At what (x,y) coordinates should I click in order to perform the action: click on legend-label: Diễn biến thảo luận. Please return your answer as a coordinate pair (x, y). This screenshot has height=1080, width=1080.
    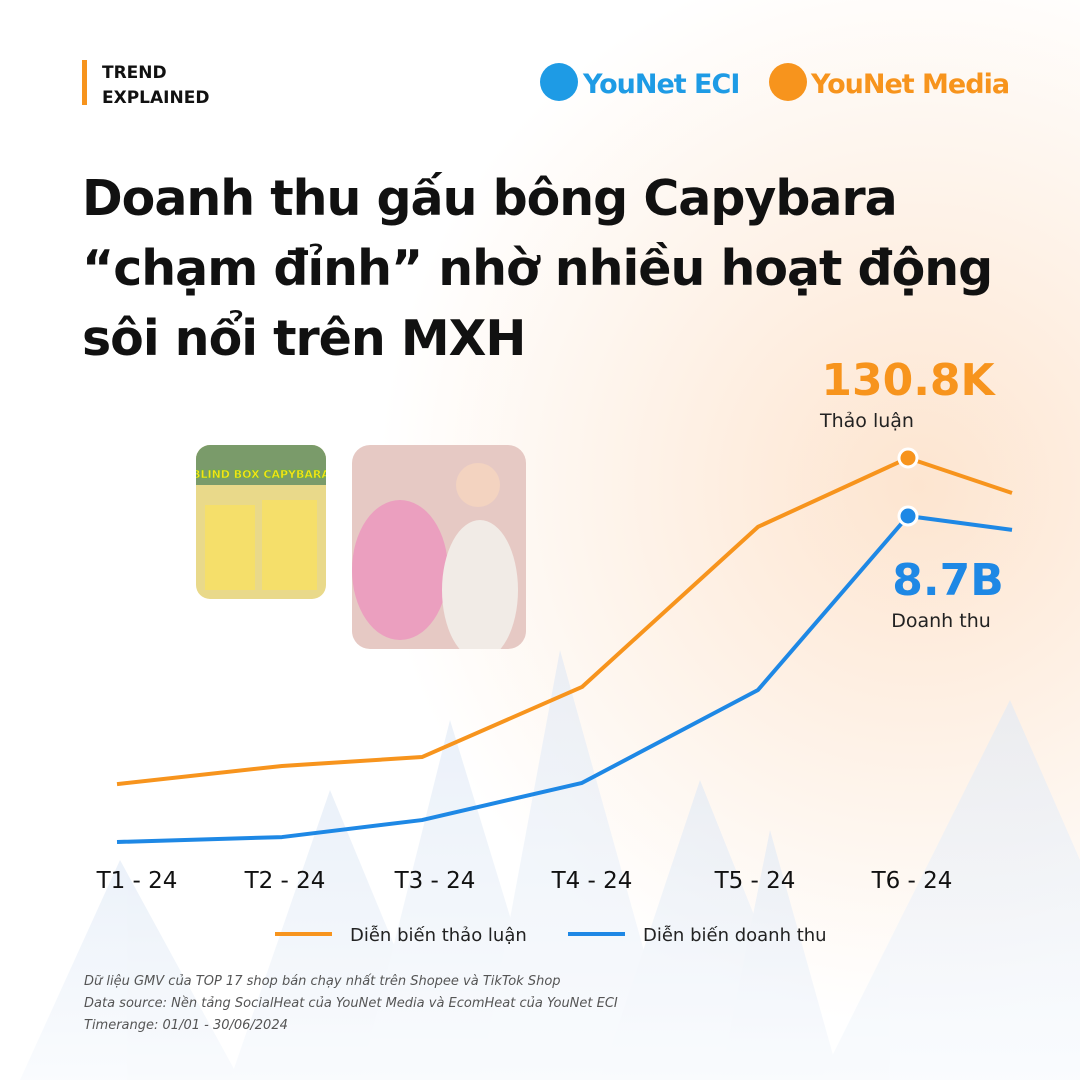
    Looking at the image, I should click on (438, 935).